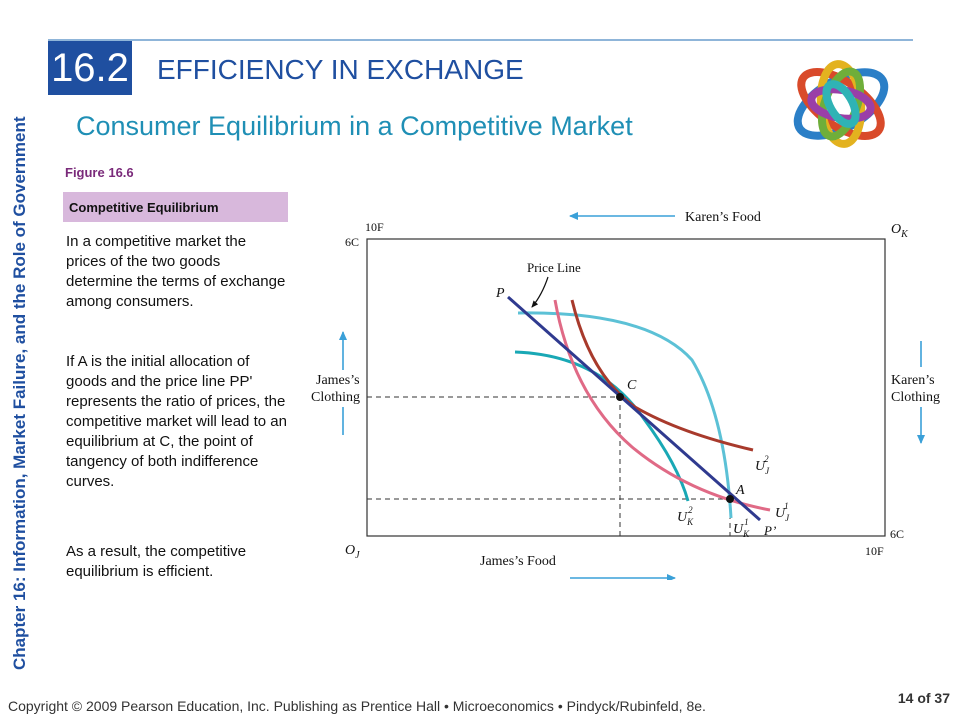 The height and width of the screenshot is (720, 960). Describe the element at coordinates (923, 698) in the screenshot. I see `page-number: 14 of 37` at that location.